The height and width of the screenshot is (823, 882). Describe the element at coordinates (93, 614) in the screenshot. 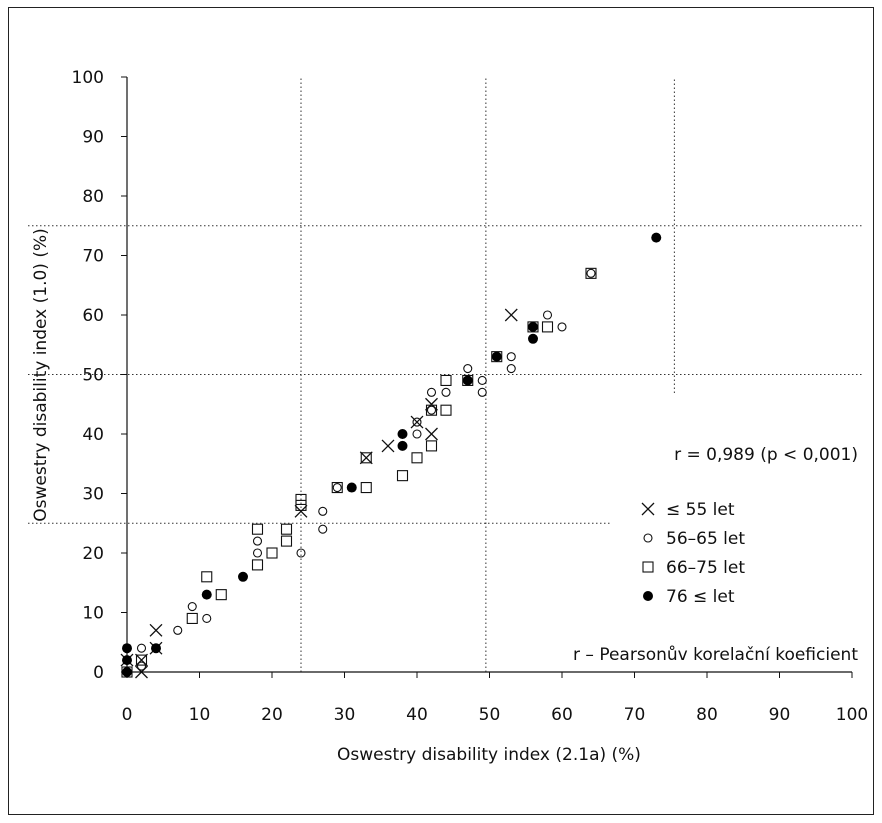

I see `y-tick-label: 10` at that location.